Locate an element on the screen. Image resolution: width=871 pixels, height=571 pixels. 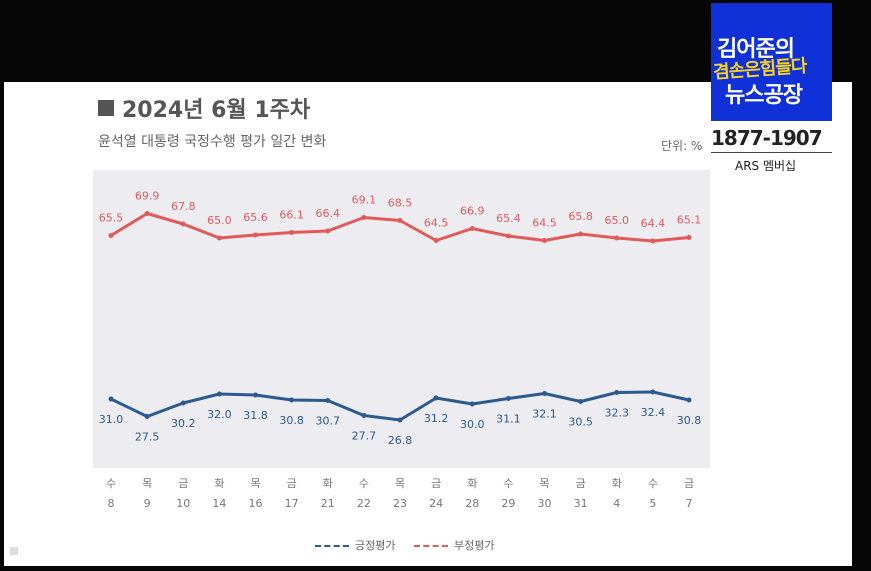
positive-value-label: 32.4 is located at coordinates (653, 412).